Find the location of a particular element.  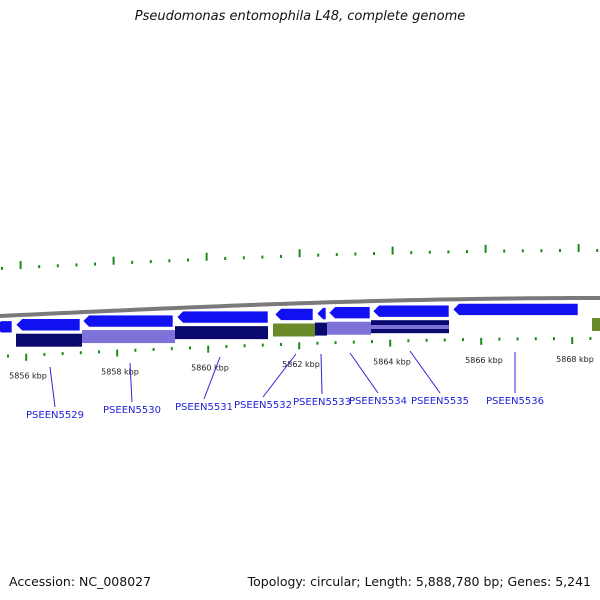

scale-label: 5864 kbp is located at coordinates (392, 362).